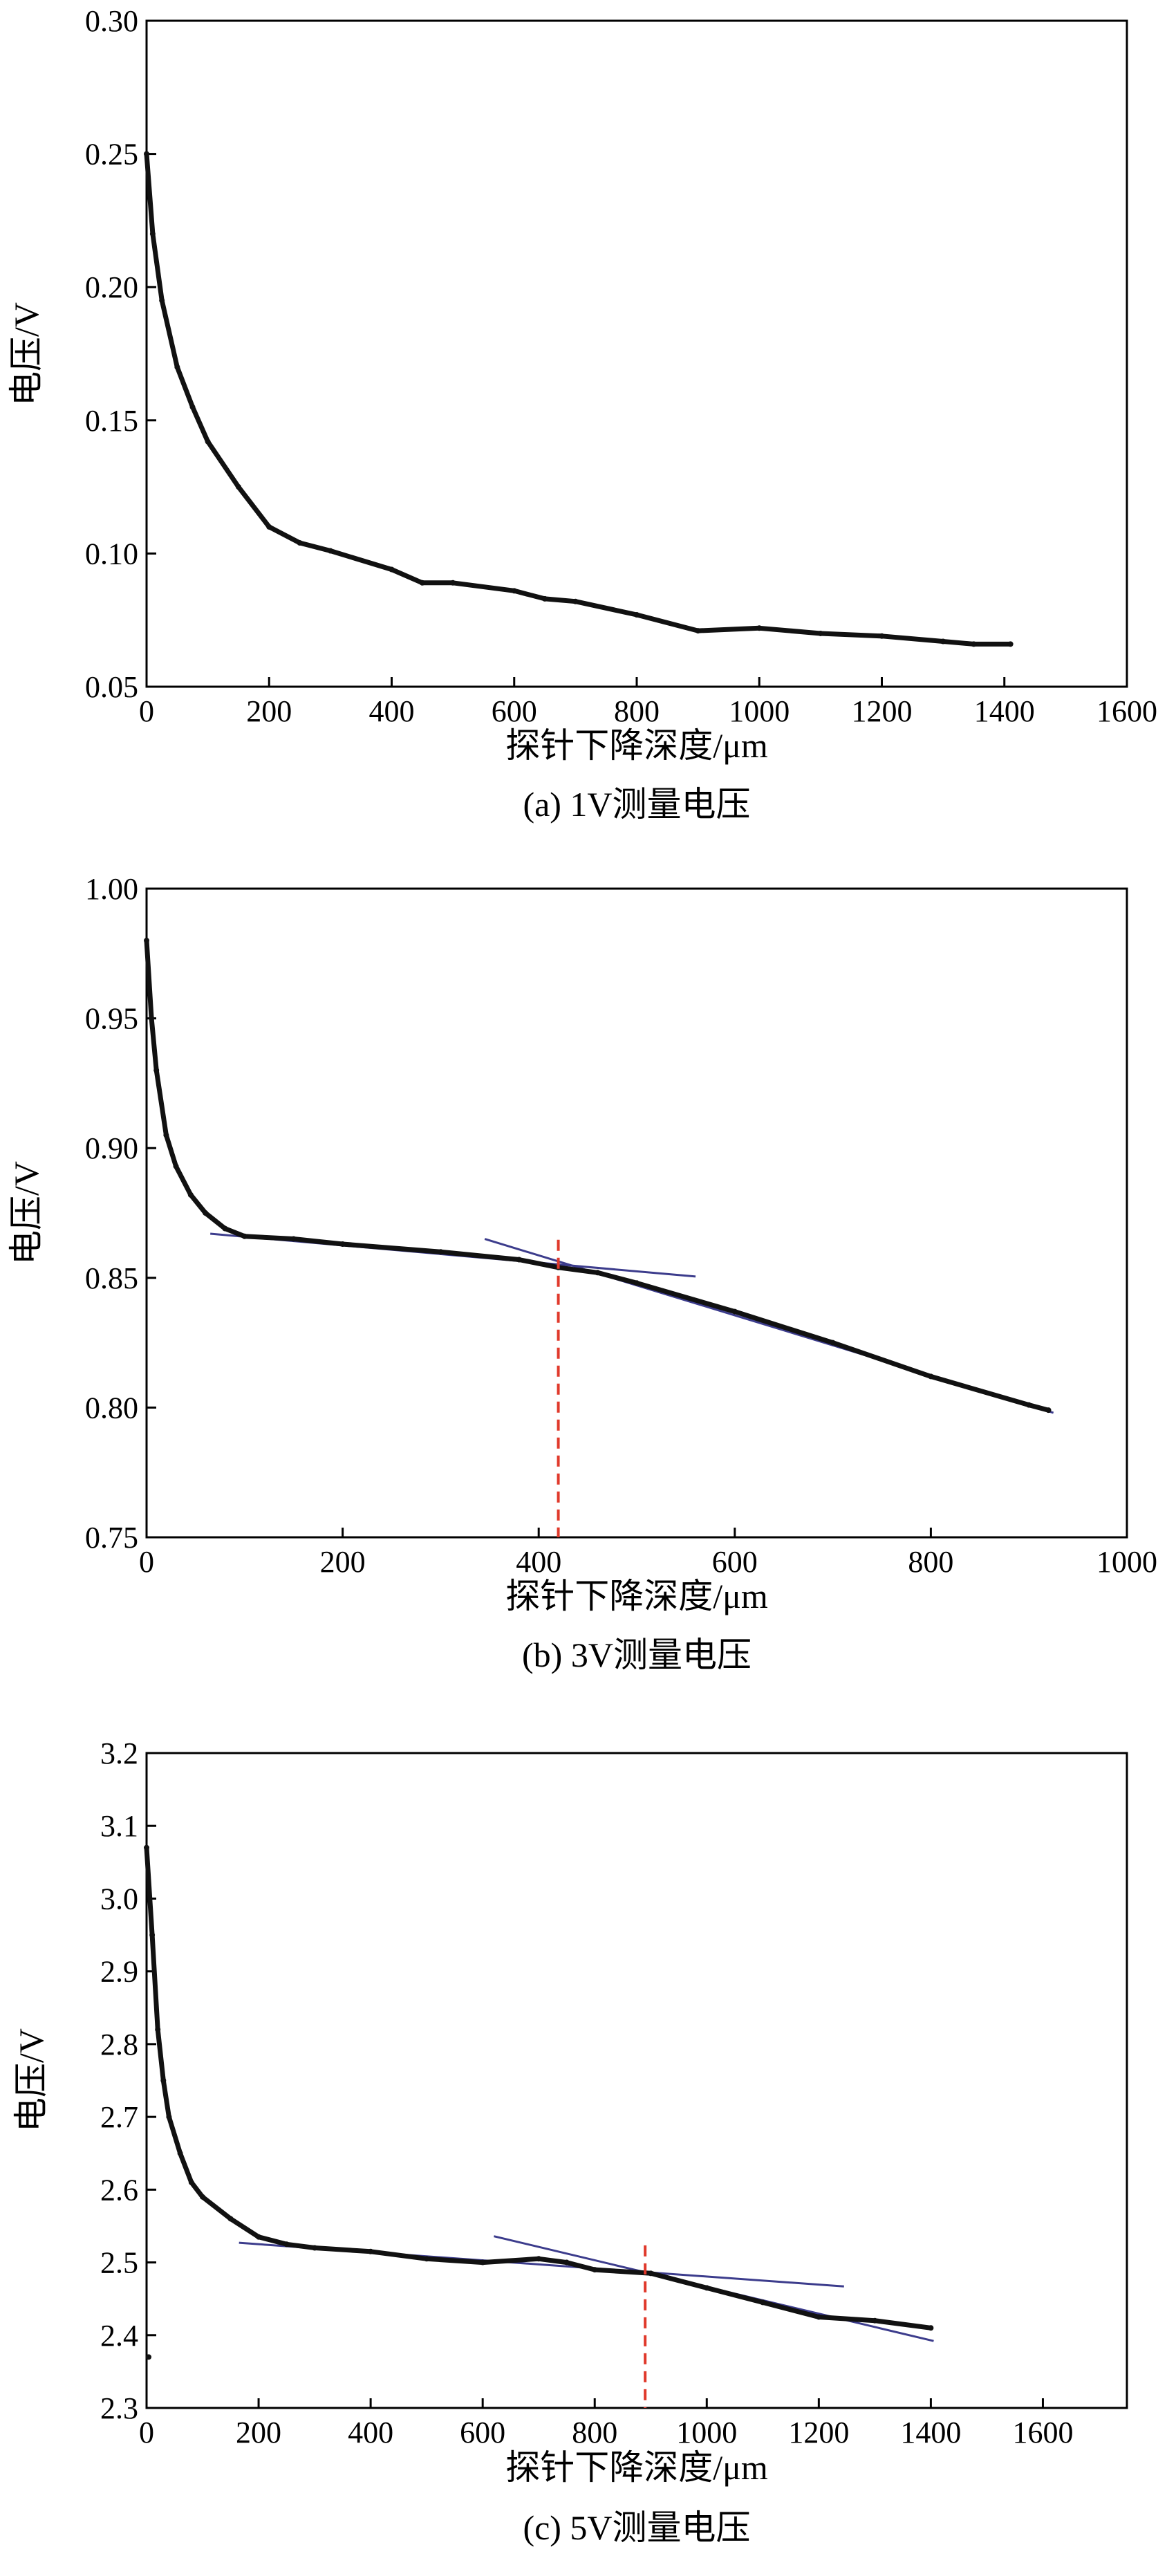  I want to click on panel-b-x-tick-label: 0, so click(146, 1562).